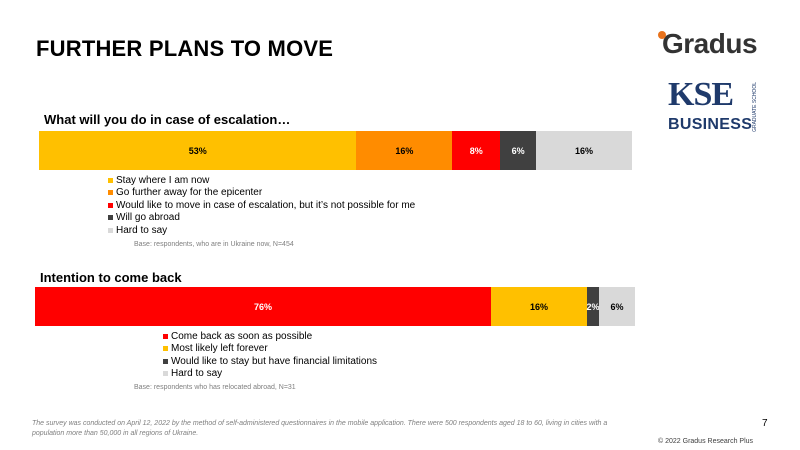  I want to click on chart1-segment-4: 6%, so click(518, 150).